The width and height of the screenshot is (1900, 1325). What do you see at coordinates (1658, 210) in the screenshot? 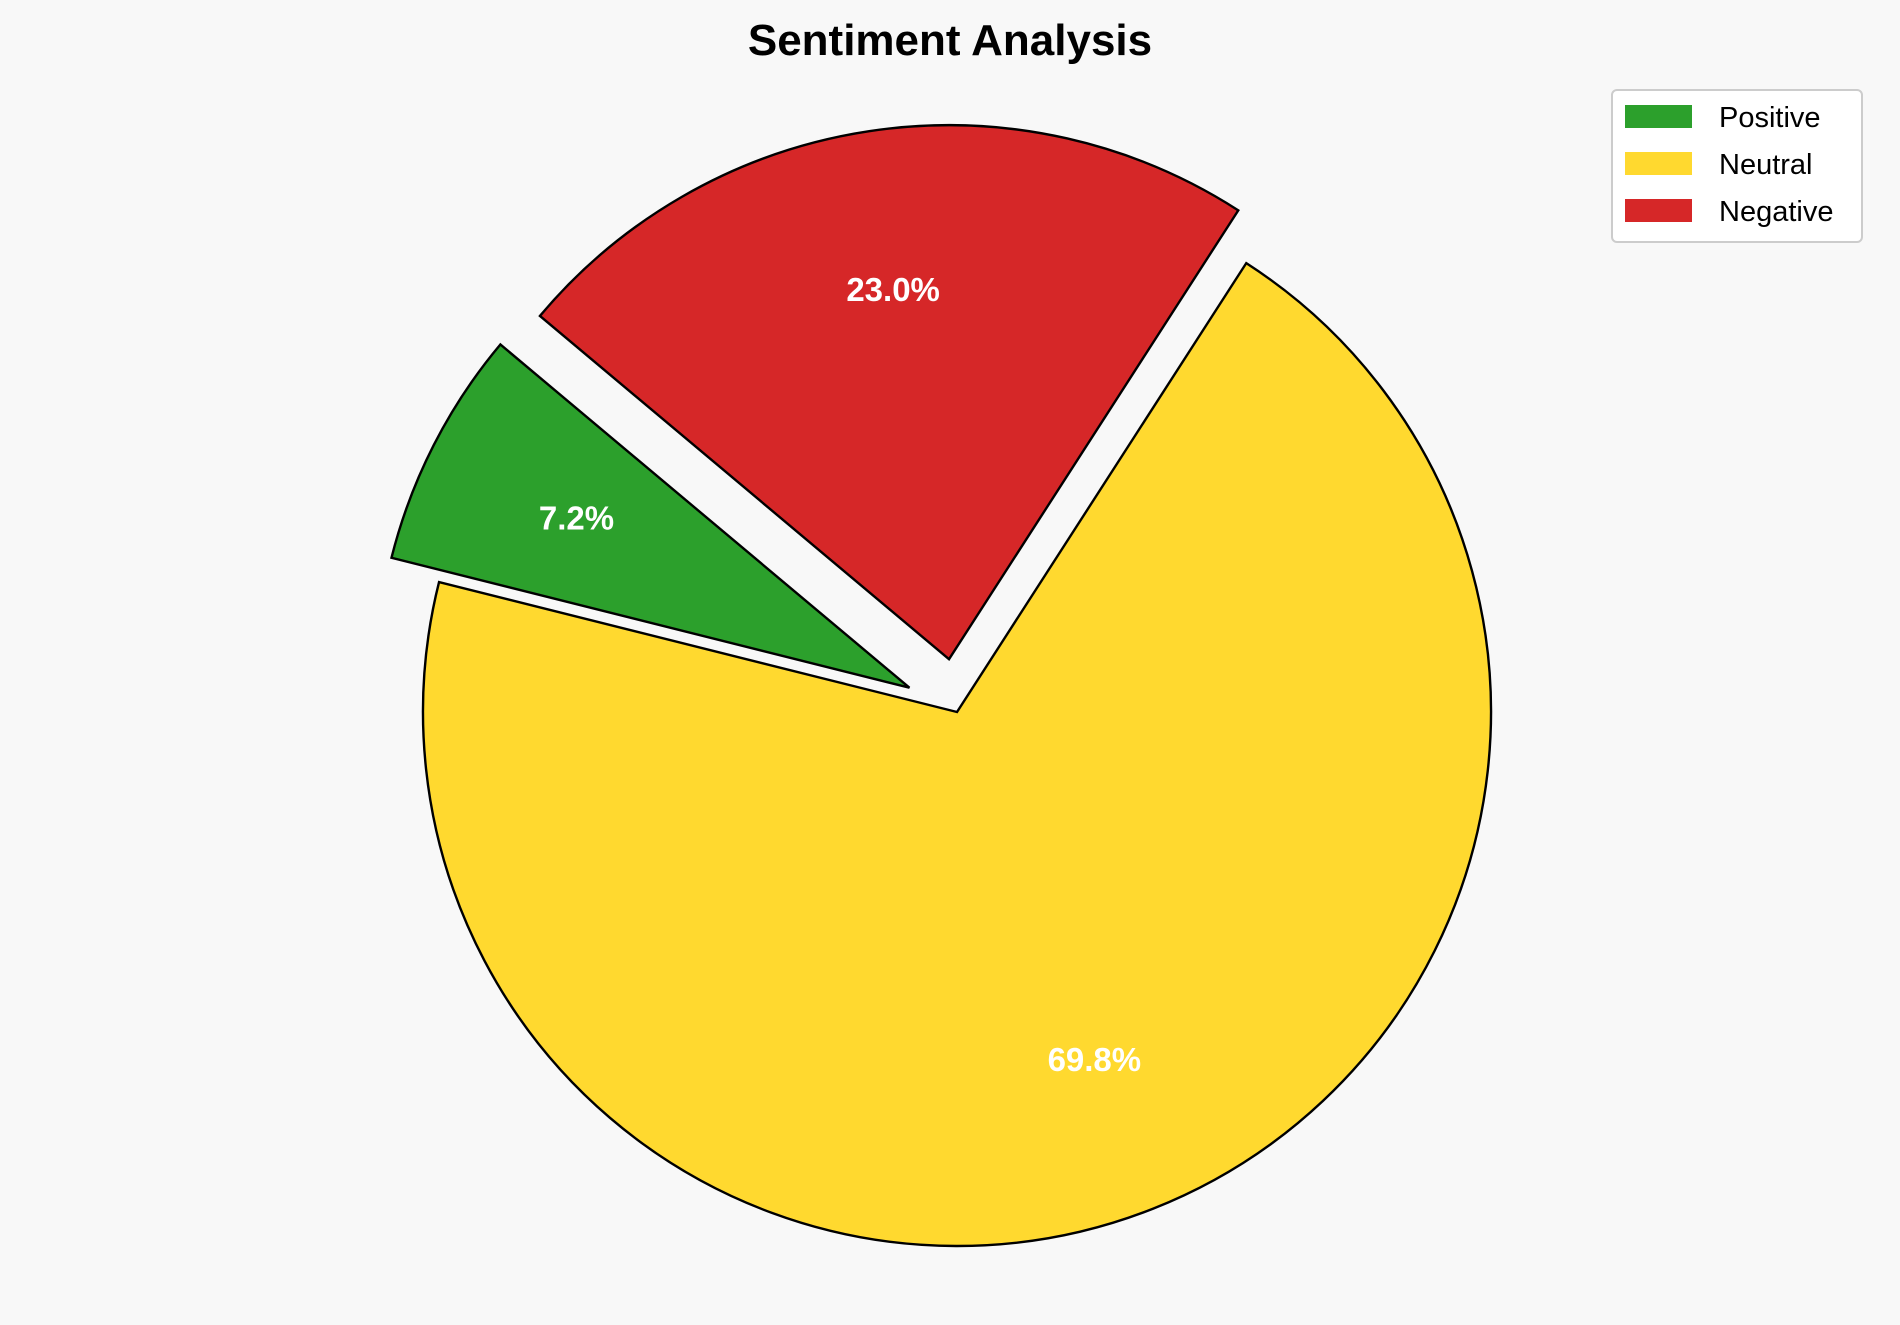
I see `legend-swatch-negative` at bounding box center [1658, 210].